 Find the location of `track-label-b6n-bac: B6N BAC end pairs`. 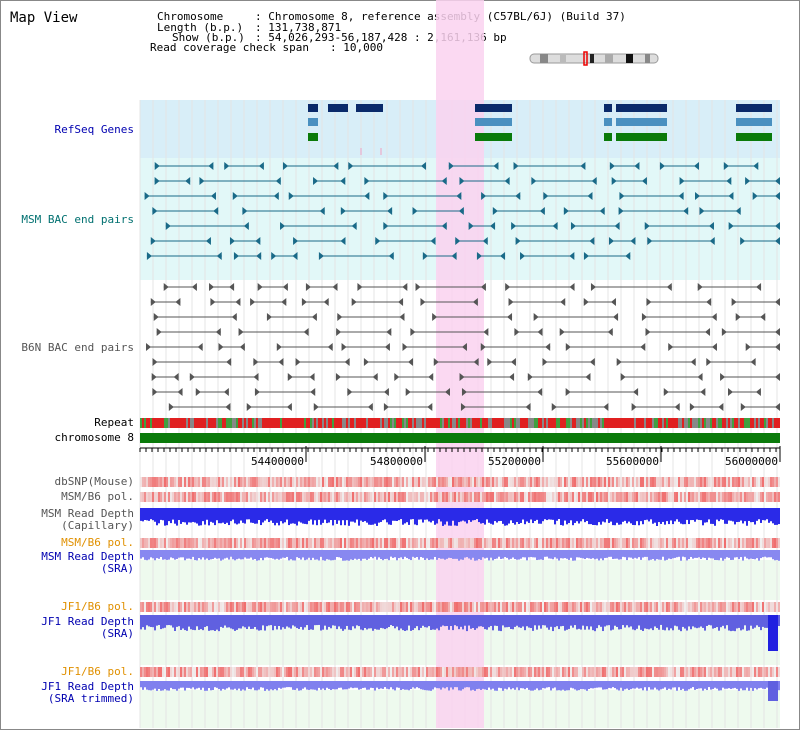

track-label-b6n-bac: B6N BAC end pairs is located at coordinates (77, 347).